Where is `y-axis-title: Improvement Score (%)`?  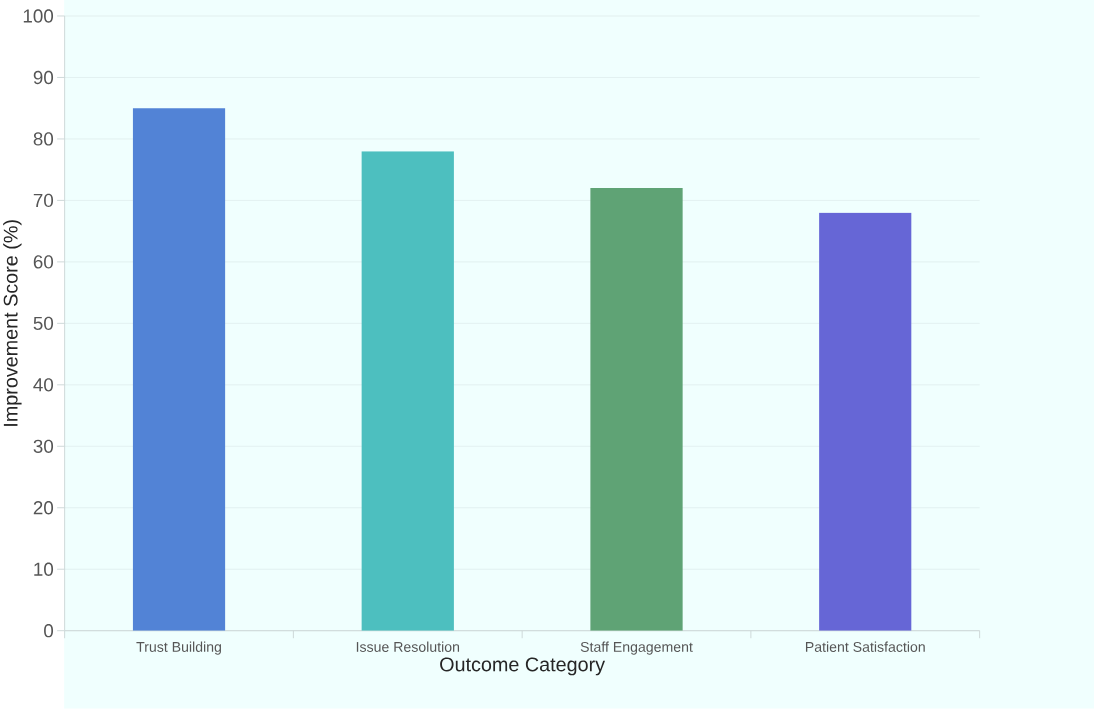 y-axis-title: Improvement Score (%) is located at coordinates (12, 323).